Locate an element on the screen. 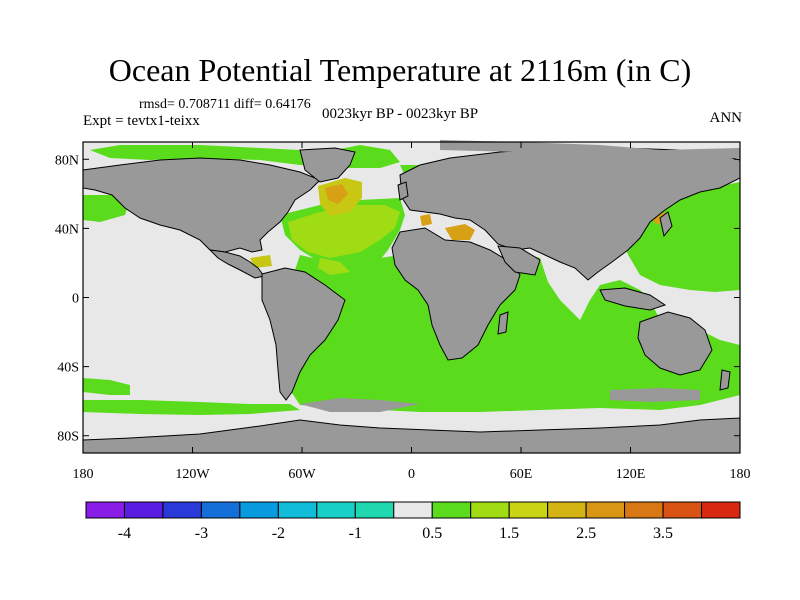 Image resolution: width=800 pixels, height=600 pixels. colorbar-label: -3 is located at coordinates (201, 533).